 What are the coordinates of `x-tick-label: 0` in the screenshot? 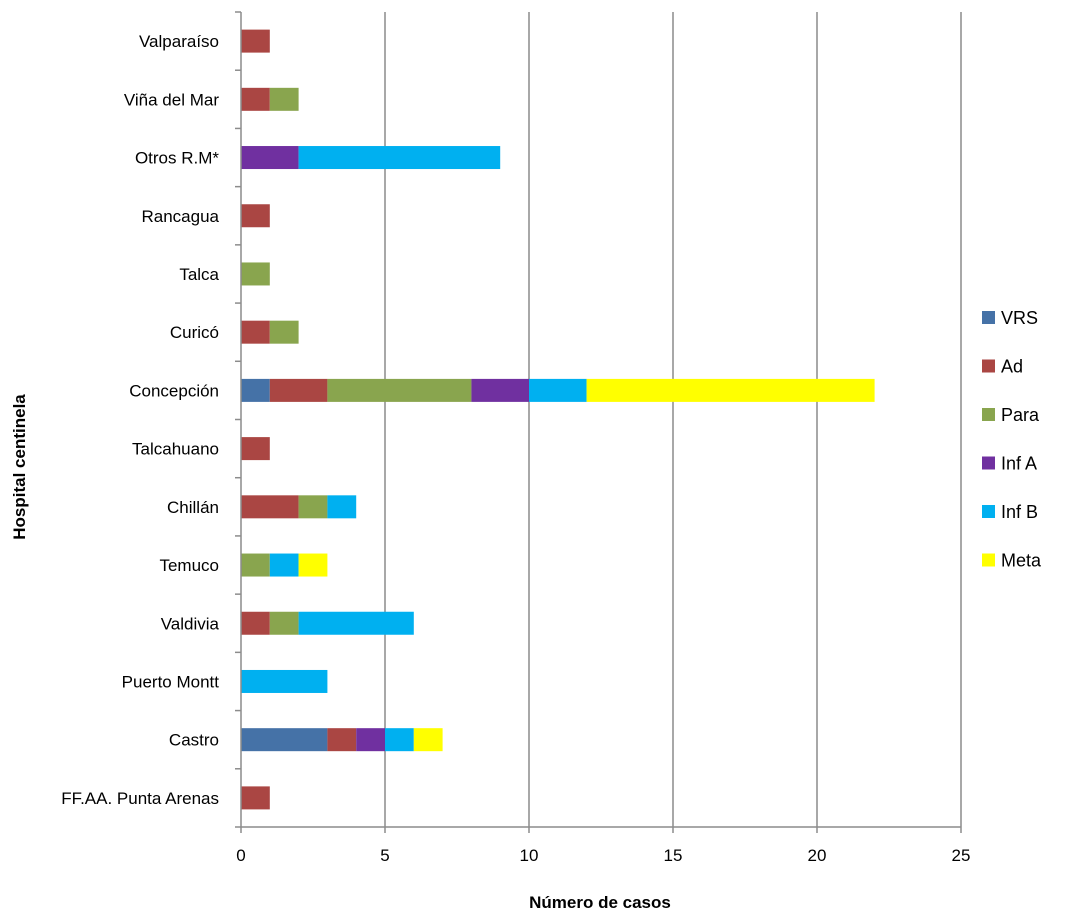 It's located at (240, 855).